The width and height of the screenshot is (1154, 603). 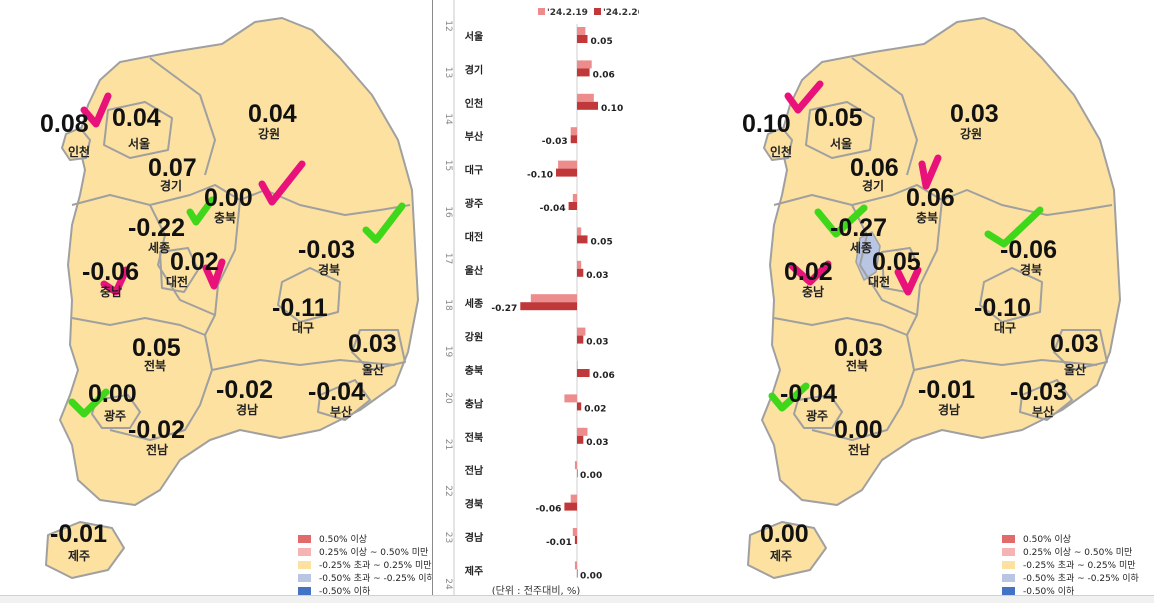 I want to click on border-ulsan, so click(x=1080, y=350).